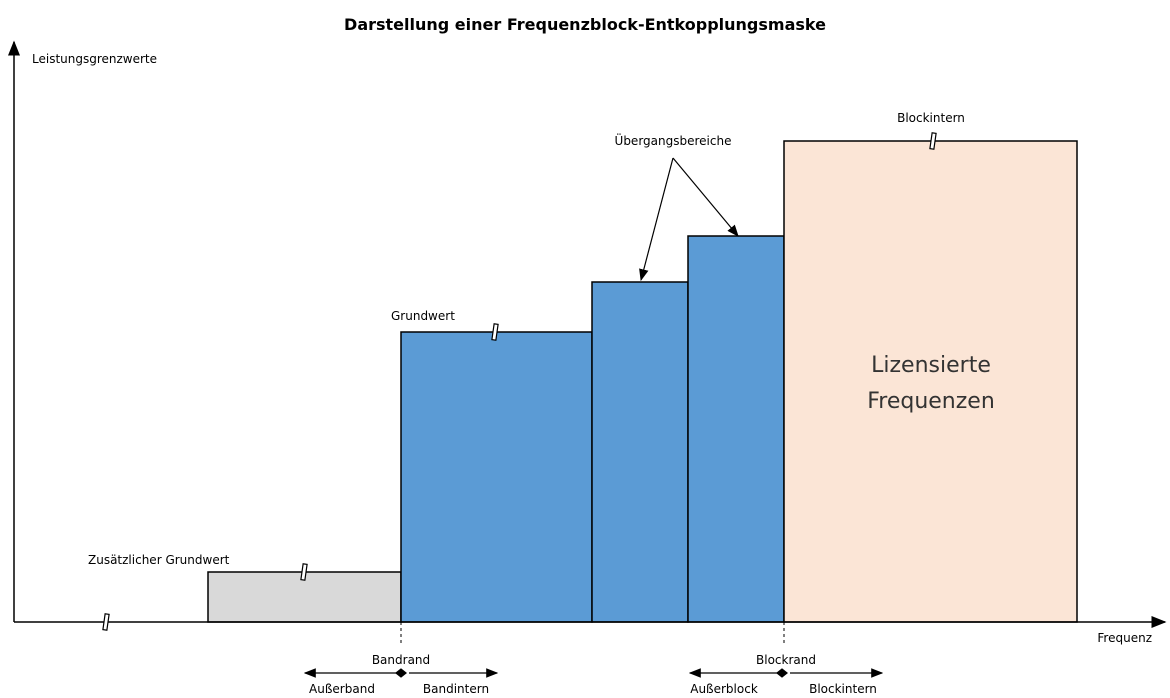  Describe the element at coordinates (931, 118) in the screenshot. I see `annotation: Blockintern` at that location.